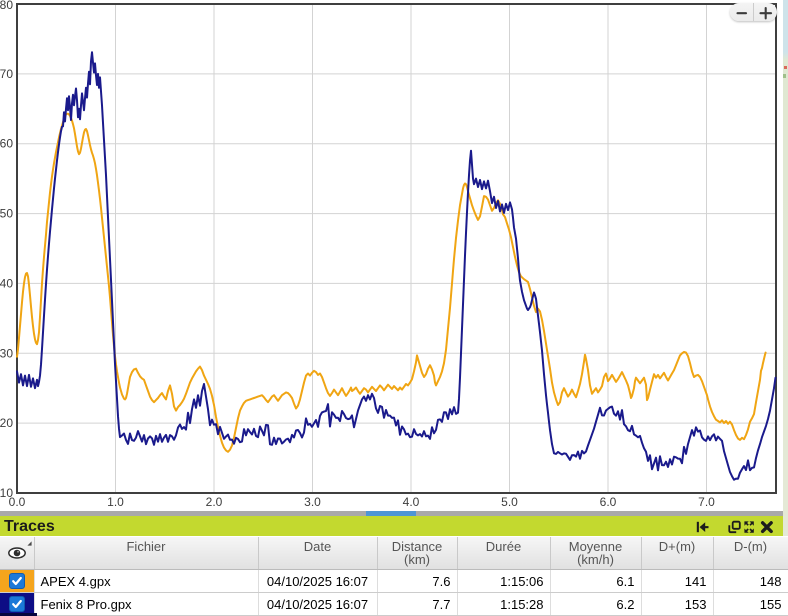 The width and height of the screenshot is (788, 616). Describe the element at coordinates (312, 502) in the screenshot. I see `svg-text: 3.0` at that location.